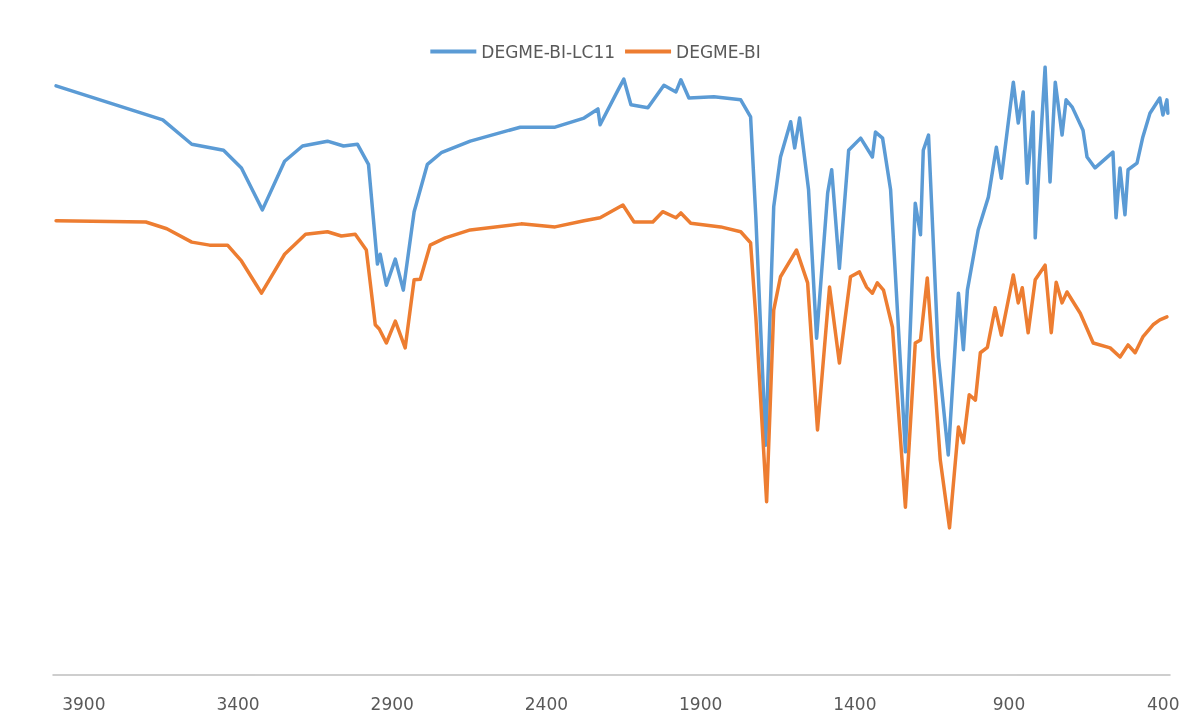 This screenshot has height=726, width=1191. What do you see at coordinates (855, 703) in the screenshot?
I see `x-tick-label: 1400` at bounding box center [855, 703].